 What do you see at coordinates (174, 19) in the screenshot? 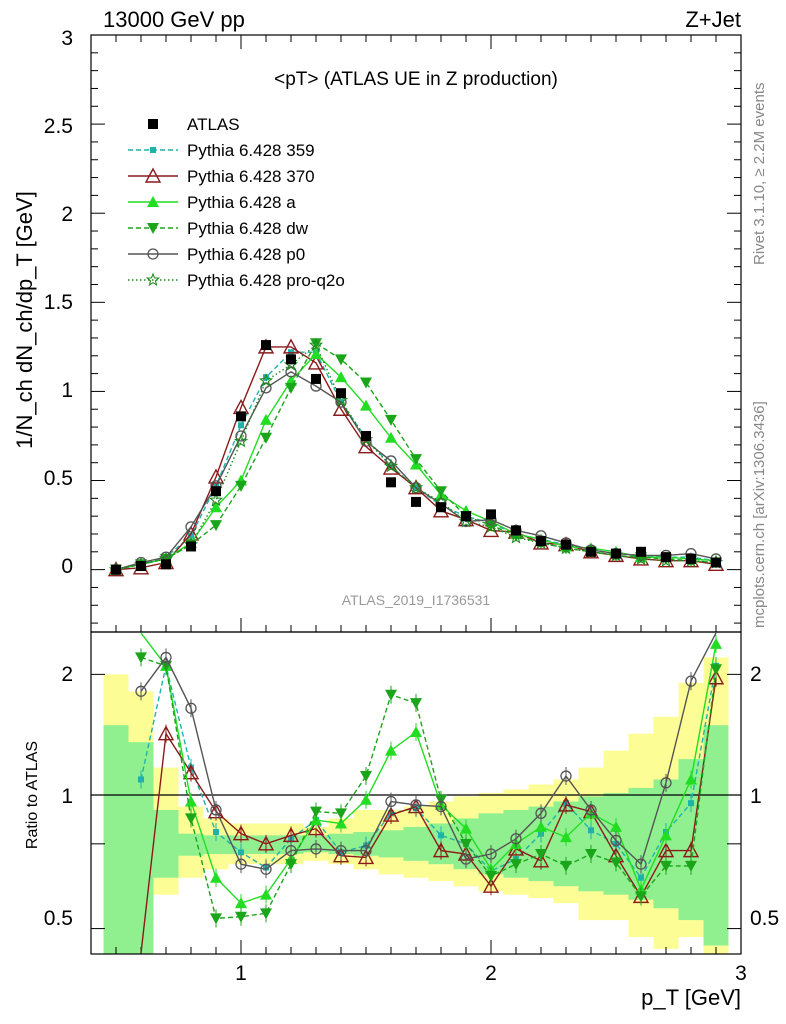
I see `header-left: 13000 GeV pp` at bounding box center [174, 19].